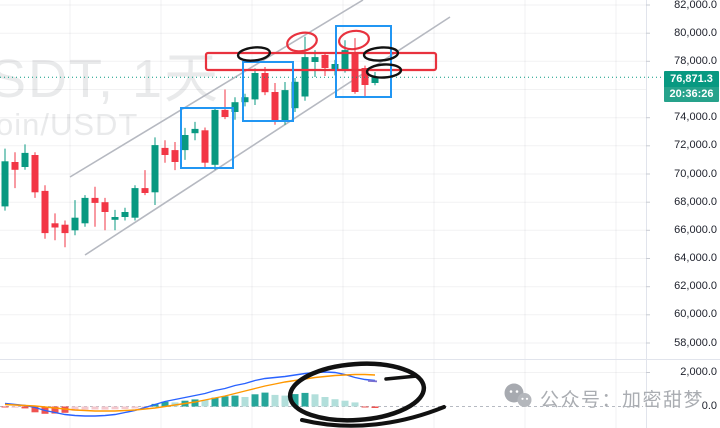 This screenshot has width=720, height=428. What do you see at coordinates (695, 342) in the screenshot?
I see `price-tick-label: 58,000.0` at bounding box center [695, 342].